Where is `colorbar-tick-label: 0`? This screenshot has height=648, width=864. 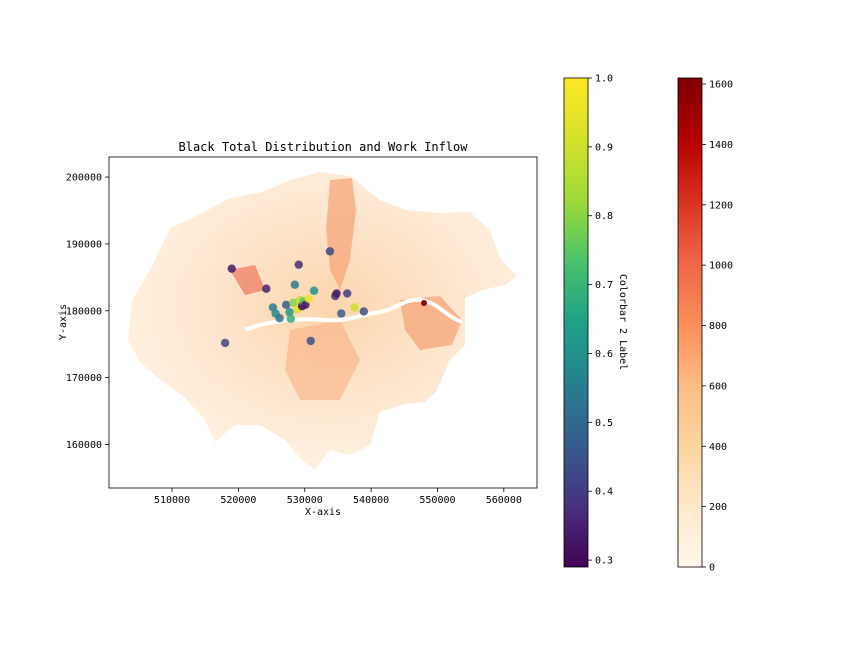
colorbar-tick-label: 0 is located at coordinates (712, 568).